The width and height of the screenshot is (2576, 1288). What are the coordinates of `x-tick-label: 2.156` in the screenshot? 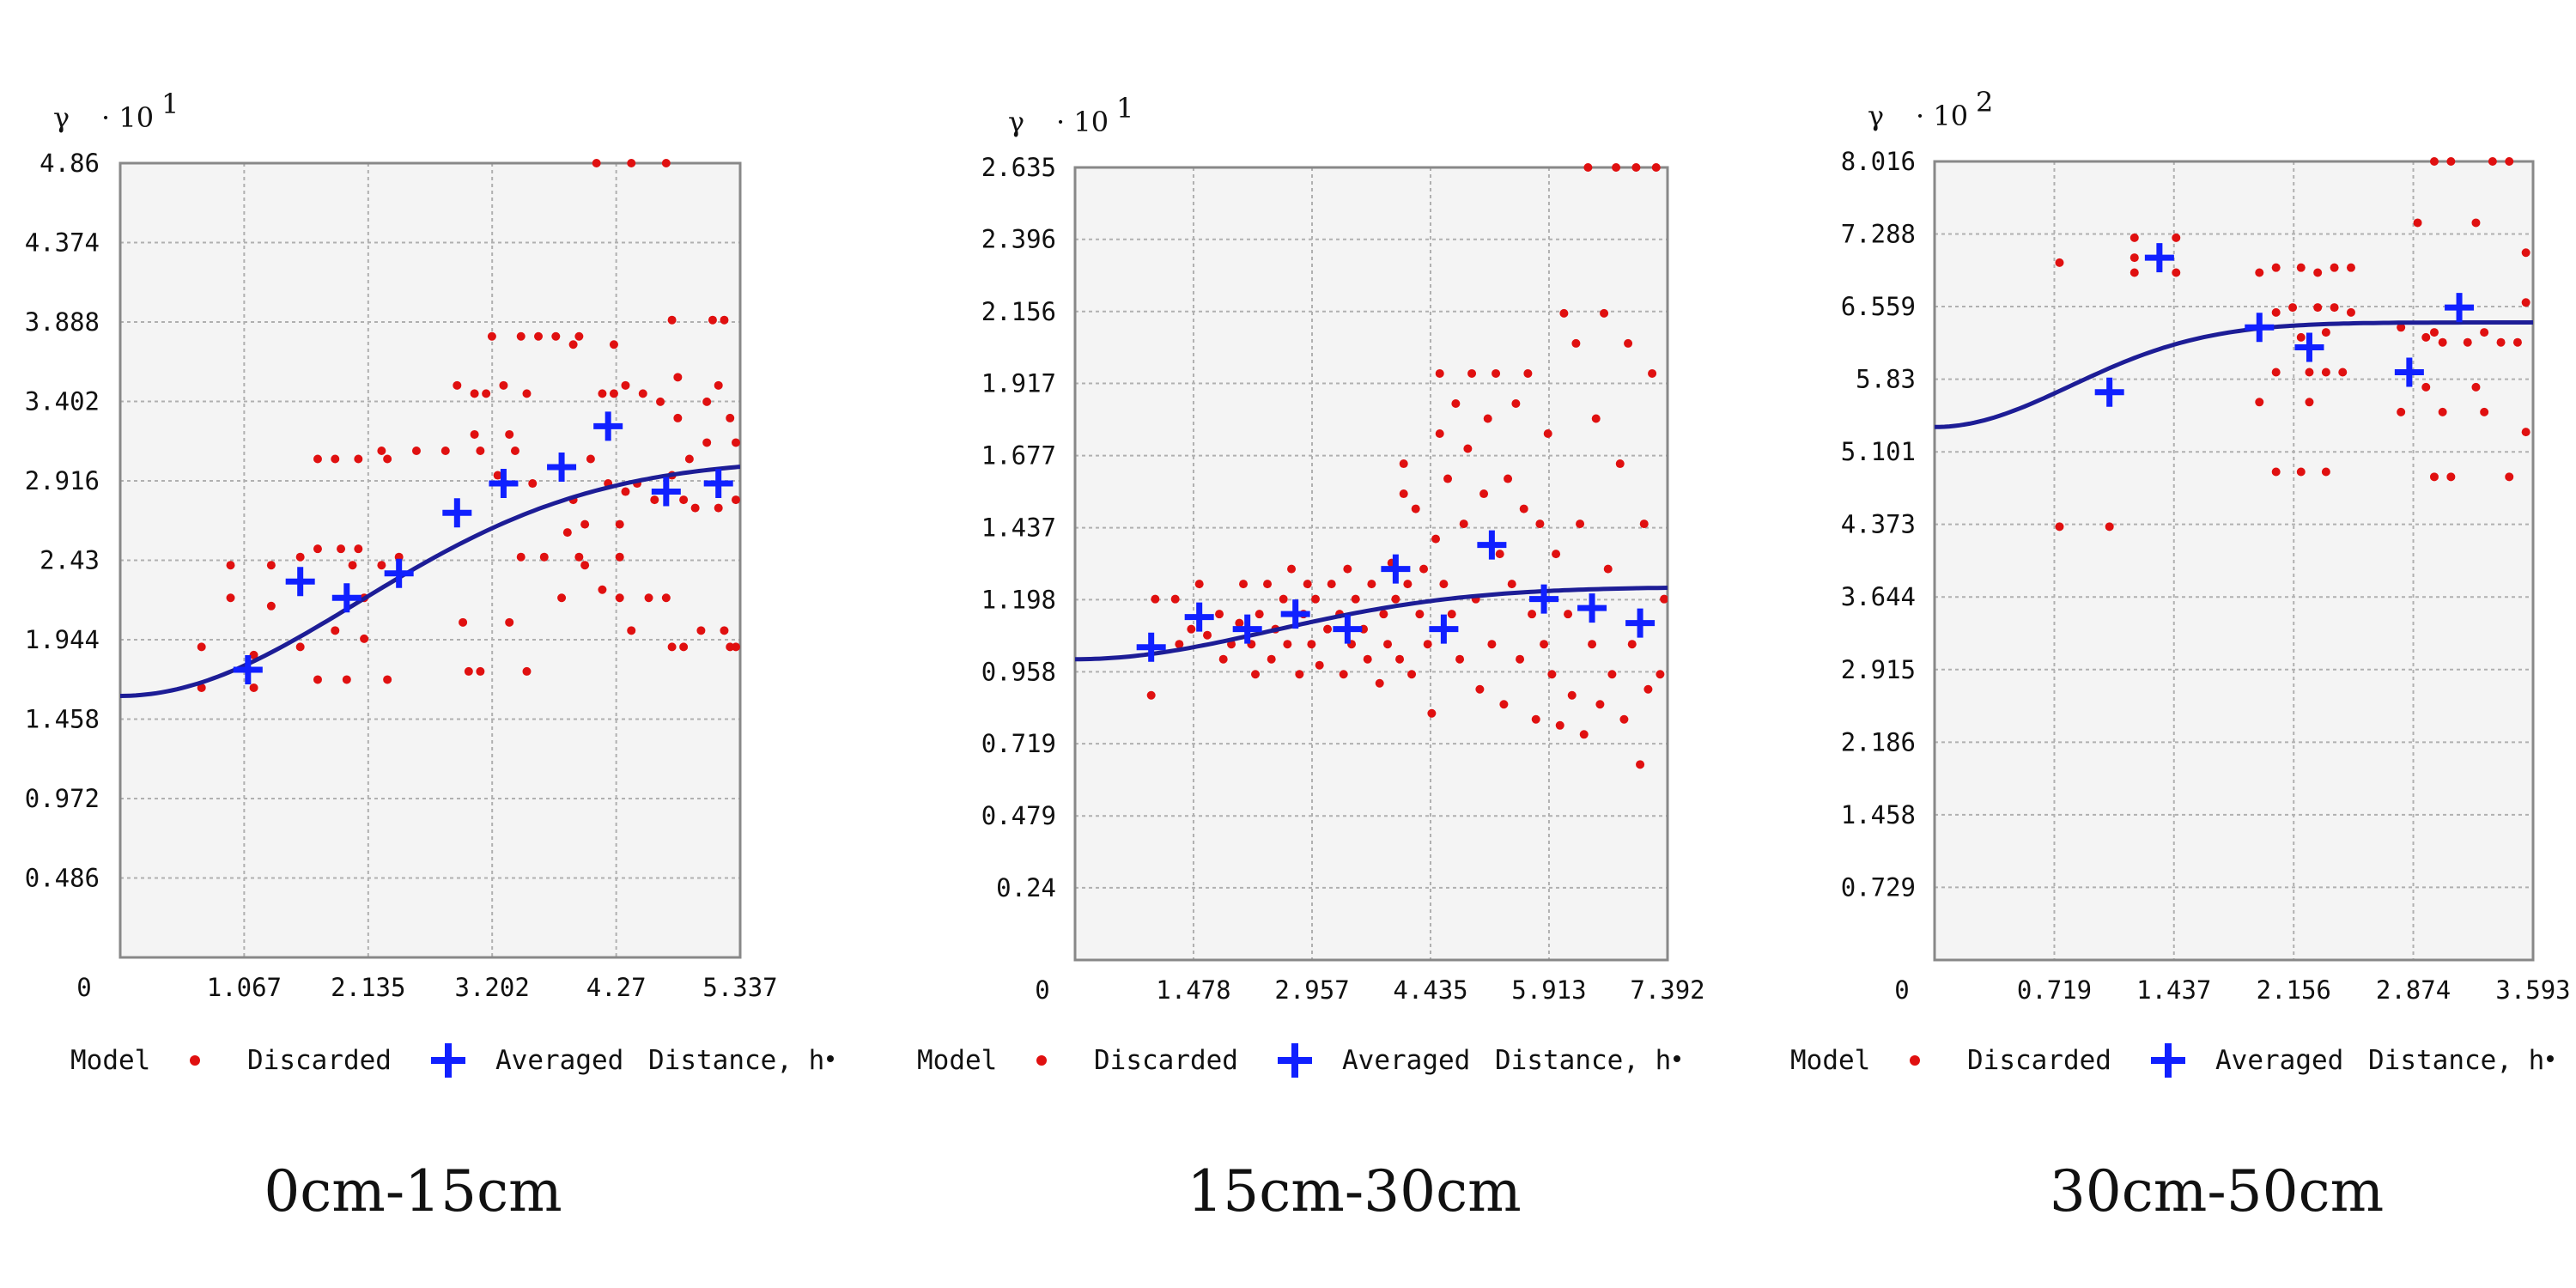 It's located at (2294, 990).